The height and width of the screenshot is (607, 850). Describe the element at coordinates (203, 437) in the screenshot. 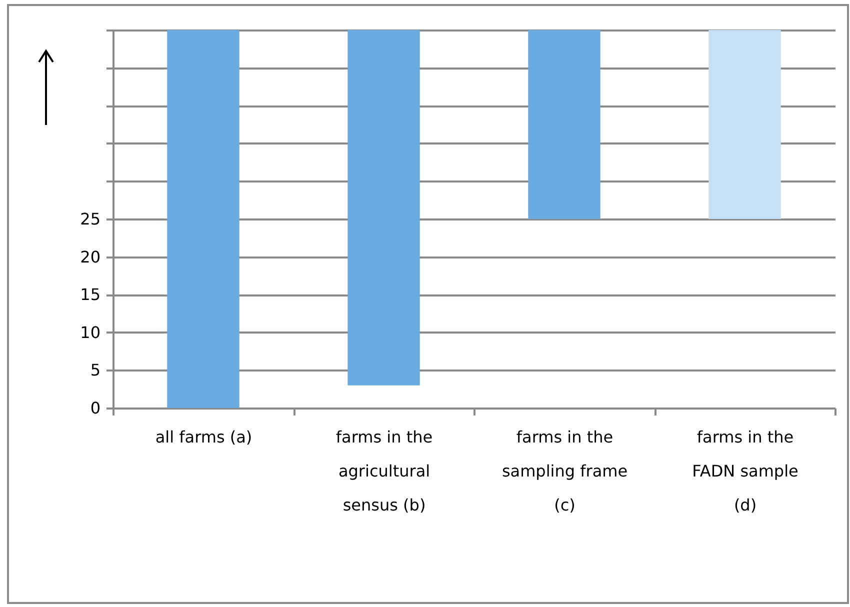

I see `x-tick-label: all farms (a)` at that location.